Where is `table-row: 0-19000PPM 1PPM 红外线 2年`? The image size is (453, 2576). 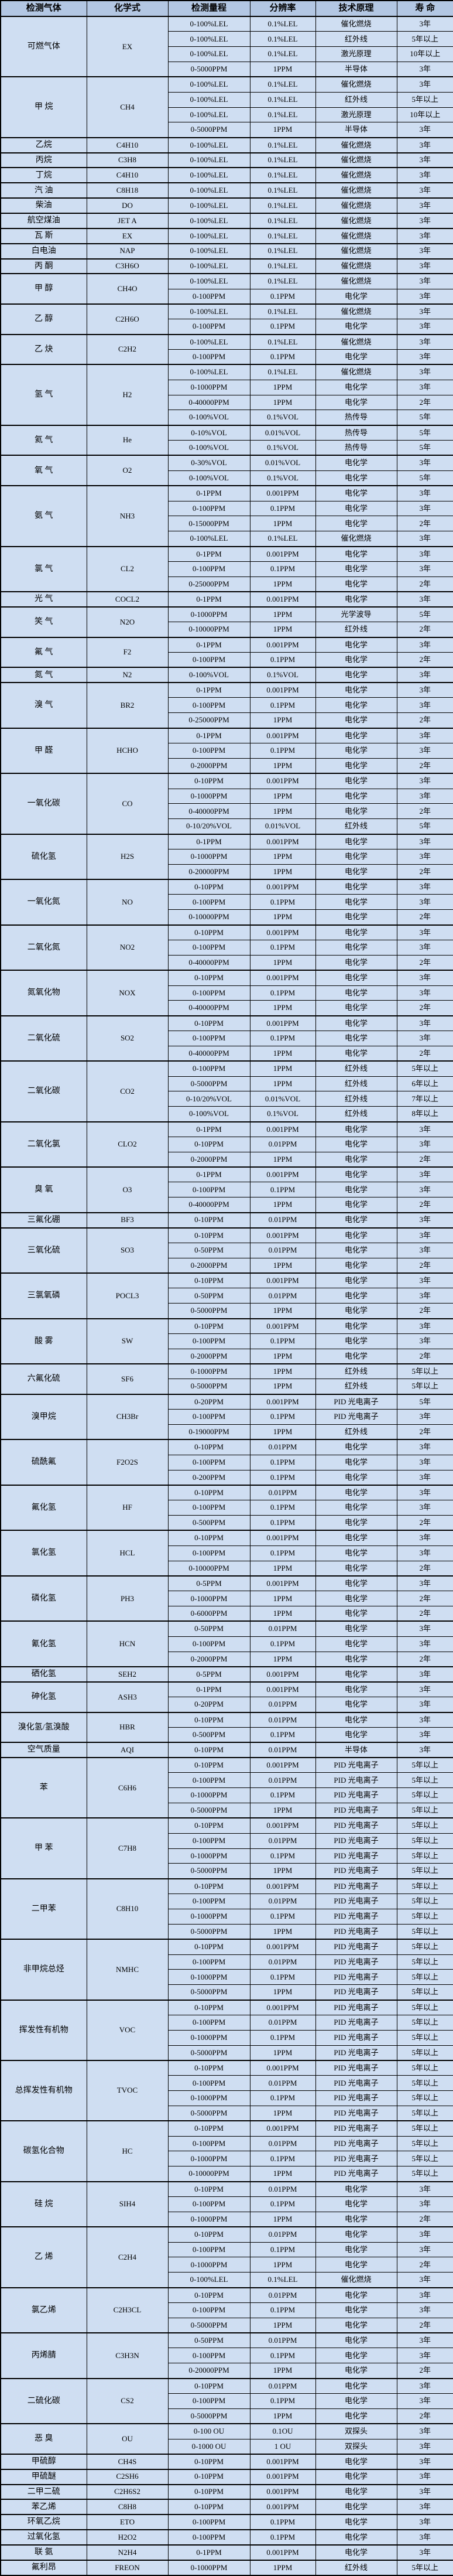
table-row: 0-19000PPM 1PPM 红外线 2年 is located at coordinates (227, 1432).